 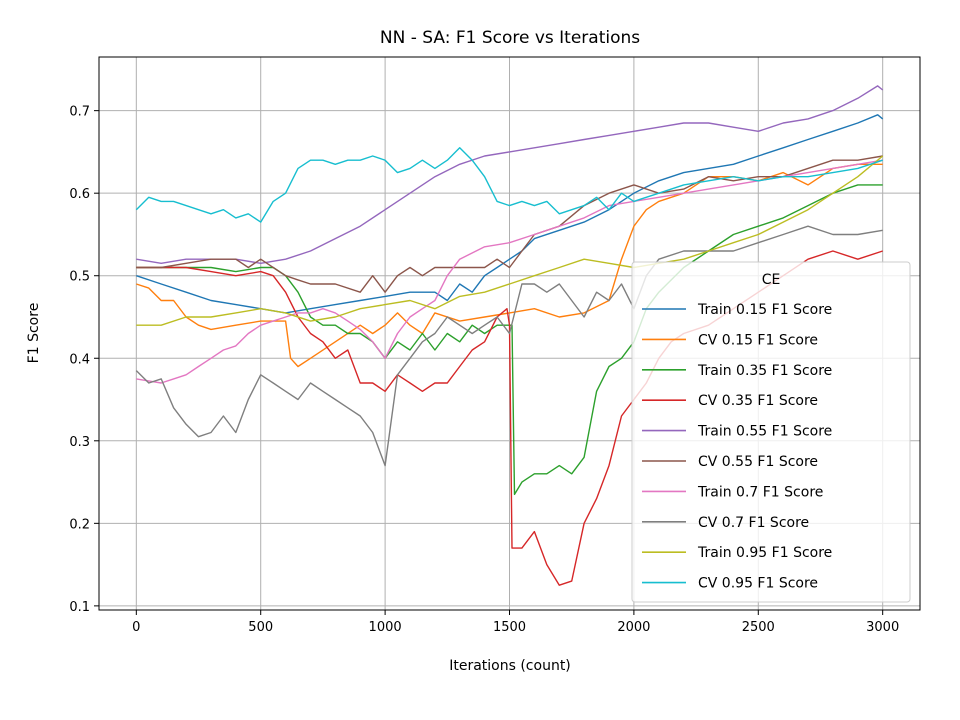 What do you see at coordinates (510, 38) in the screenshot?
I see `chart-title: NN - SA: F1 Score vs Iterations` at bounding box center [510, 38].